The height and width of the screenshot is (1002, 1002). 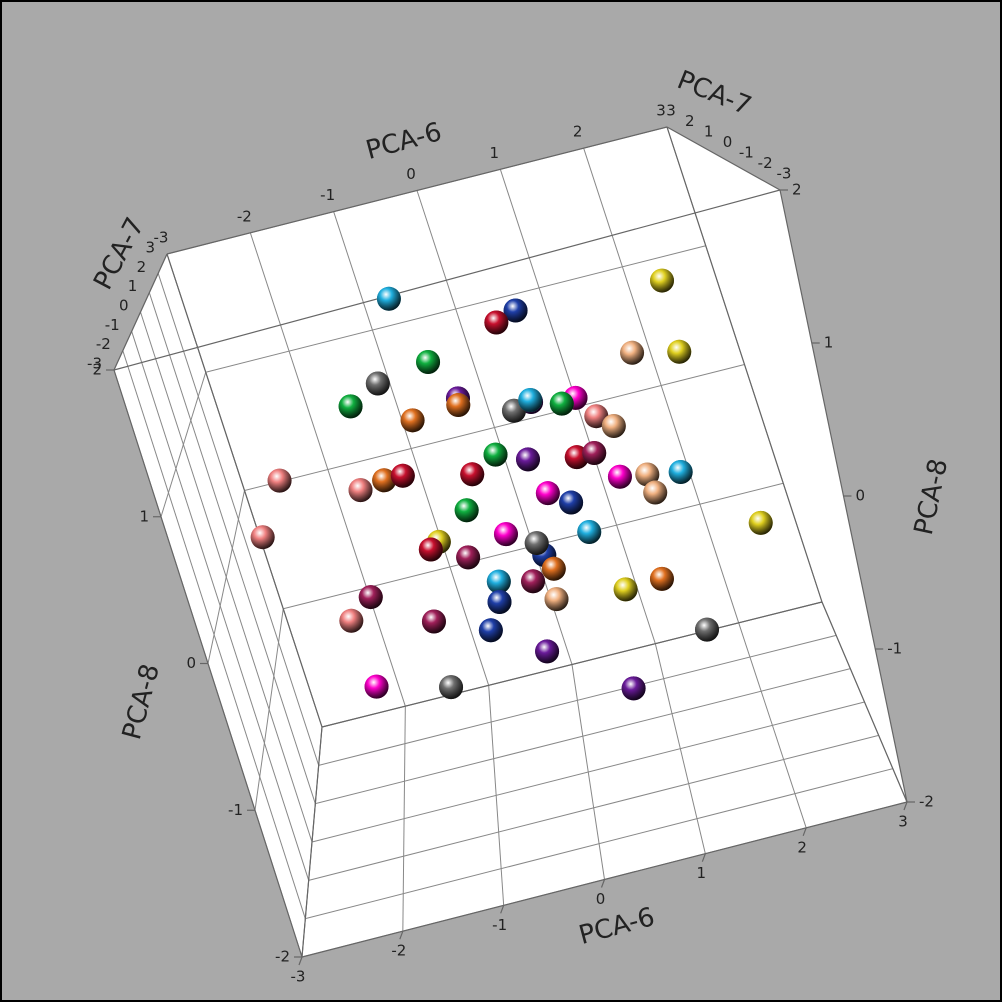 I want to click on y-tick-label: 3, so click(x=150, y=248).